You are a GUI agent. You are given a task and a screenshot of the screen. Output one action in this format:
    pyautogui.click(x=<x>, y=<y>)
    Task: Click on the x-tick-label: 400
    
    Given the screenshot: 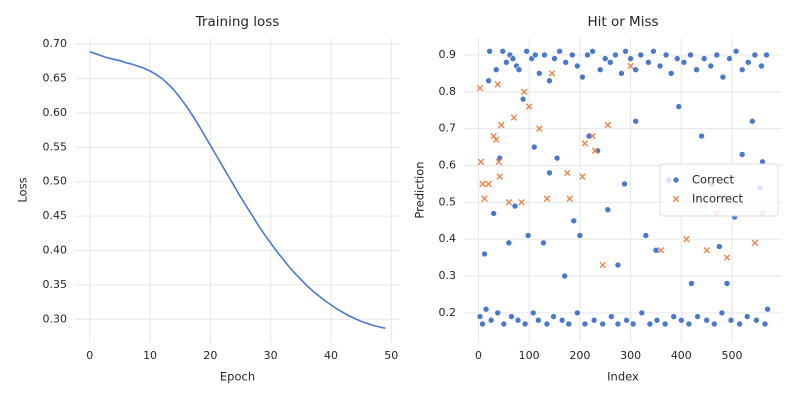 What is the action you would take?
    pyautogui.click(x=681, y=355)
    